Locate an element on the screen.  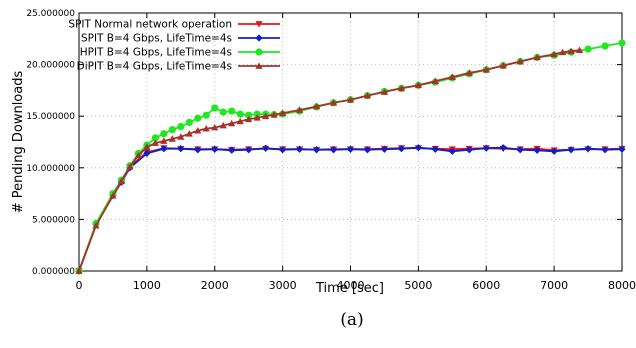
x-axis-label: Time [sec] is located at coordinates (349, 288).